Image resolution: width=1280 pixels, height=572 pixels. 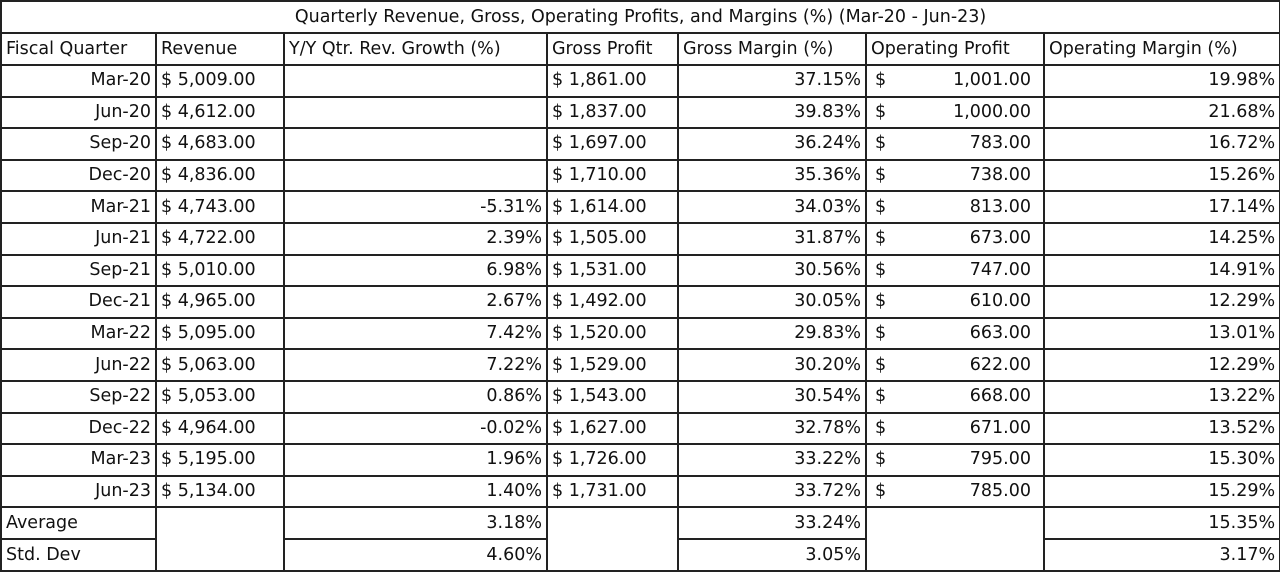 I want to click on quarter-cell: Sep-20, so click(x=78, y=144).